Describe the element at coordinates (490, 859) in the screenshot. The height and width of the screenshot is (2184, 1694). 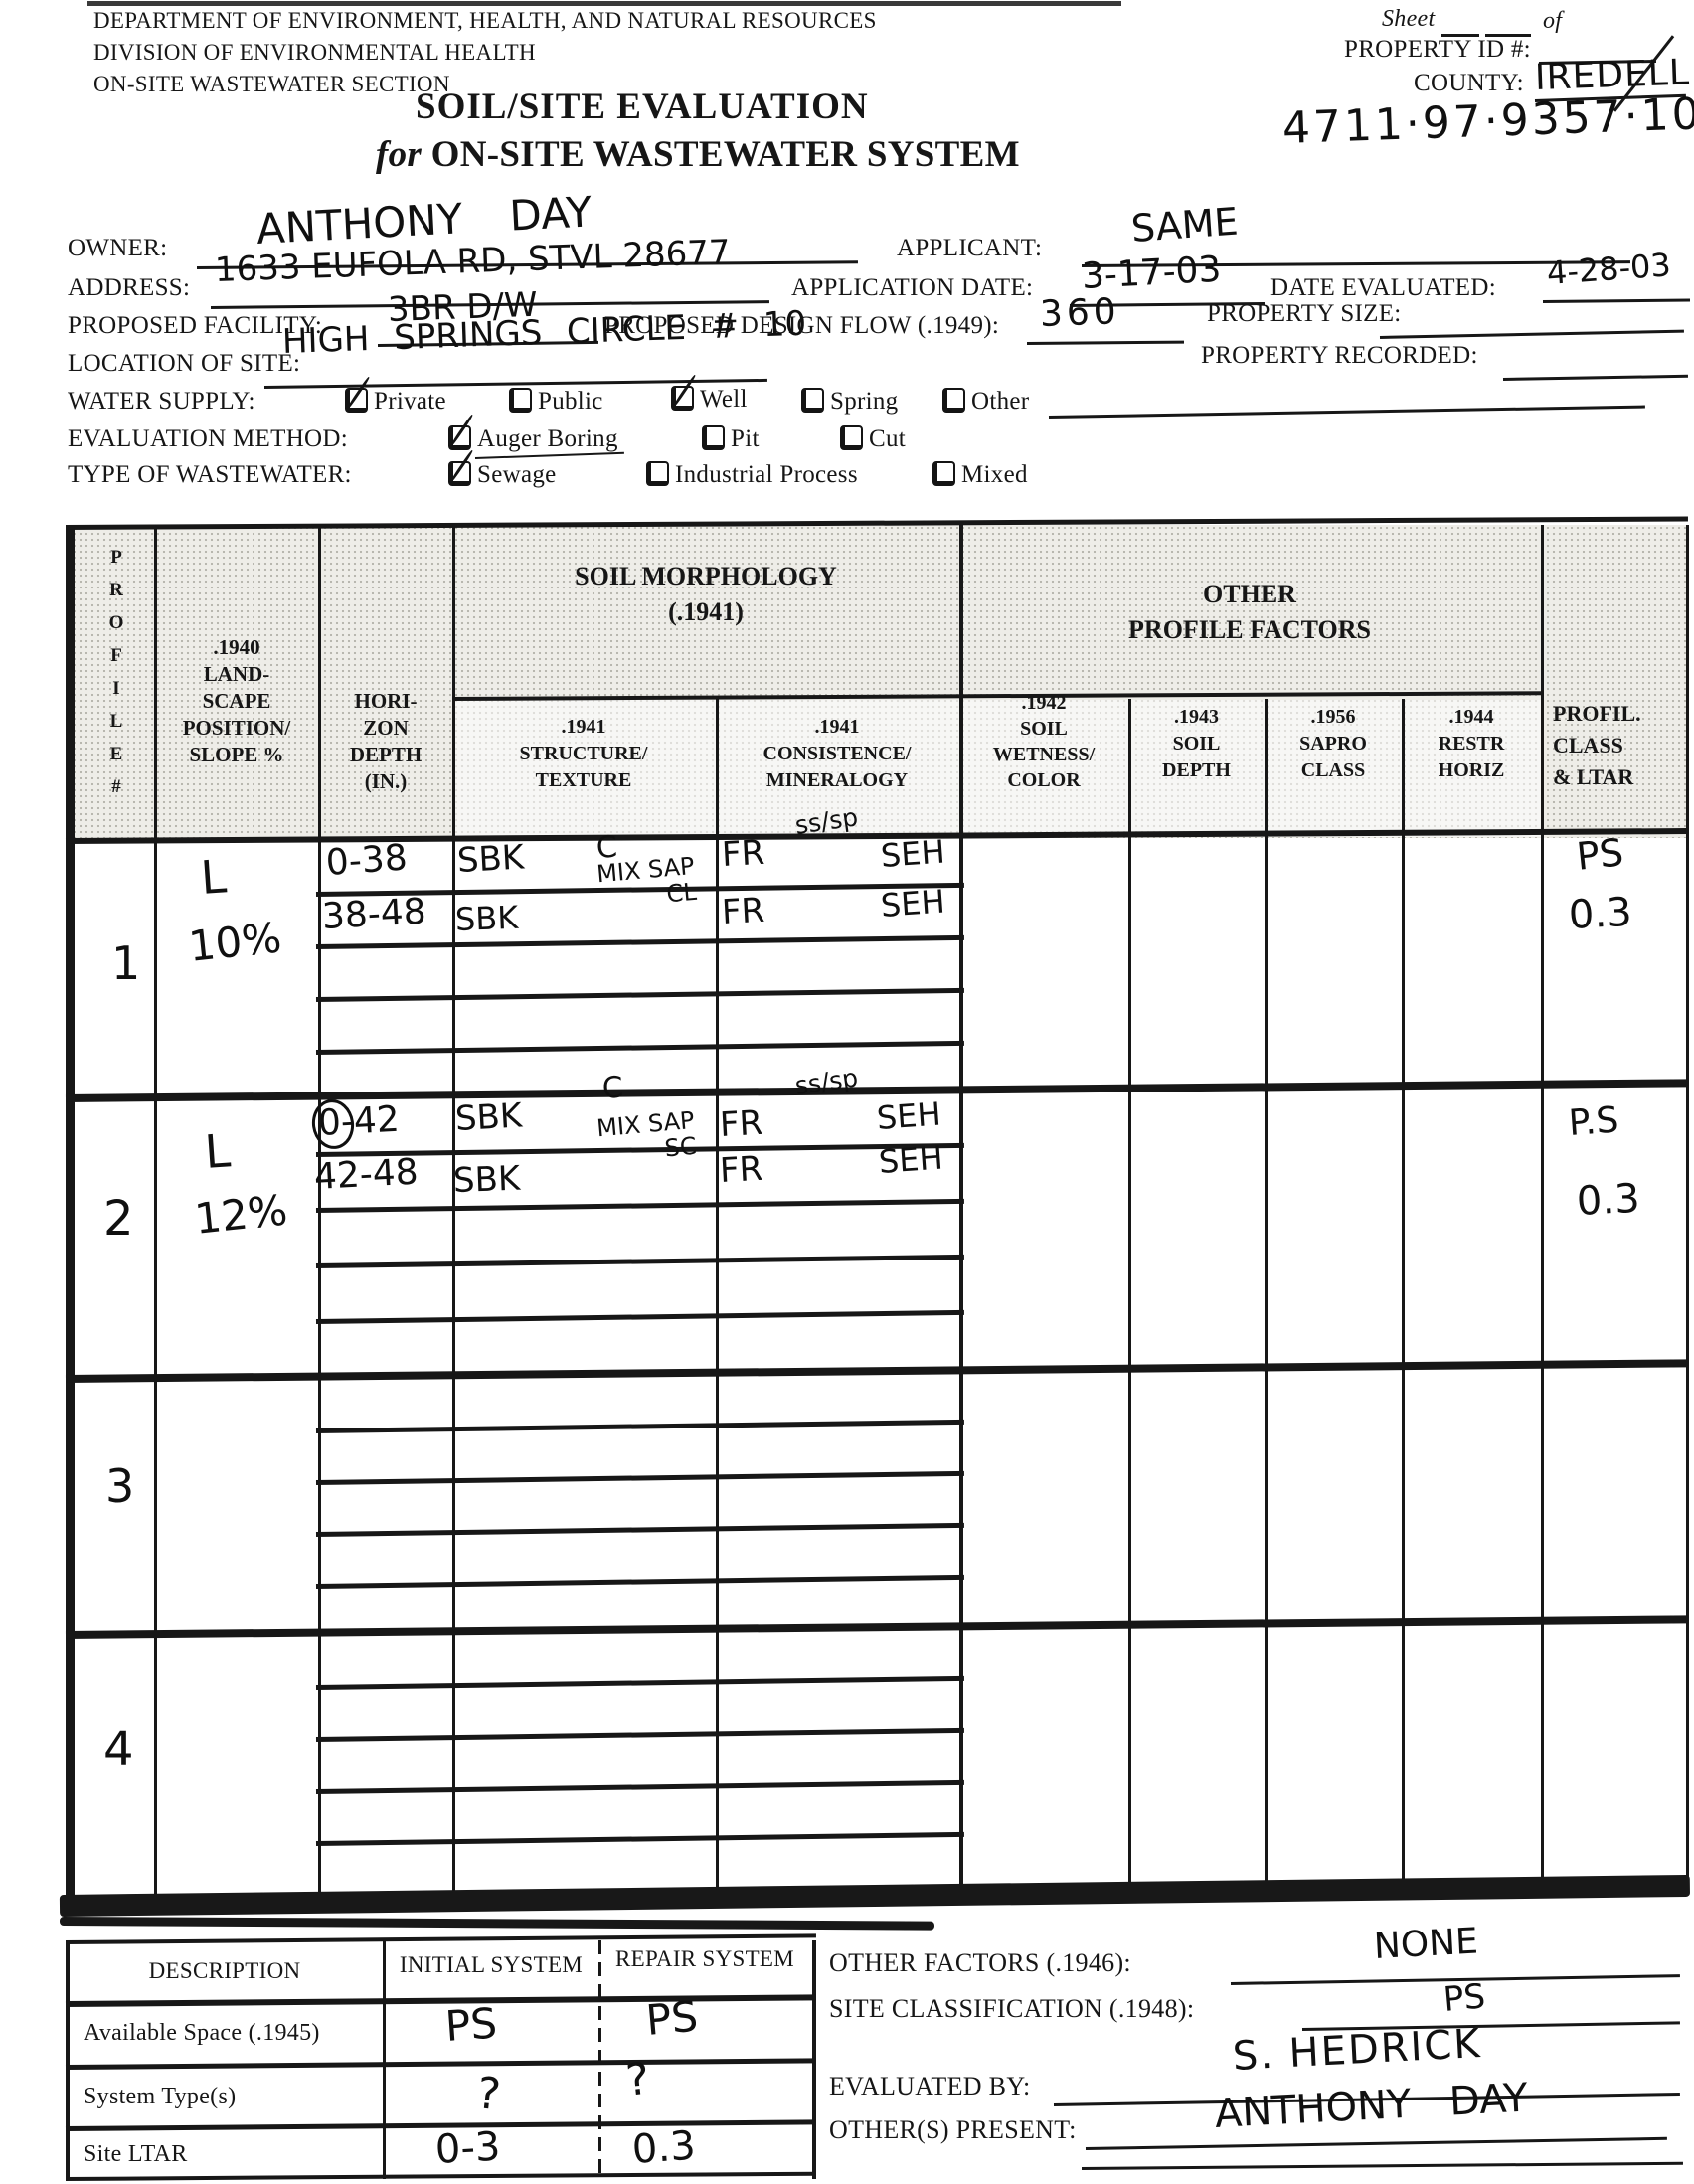
I see `p1-r1-structure: SBK` at that location.